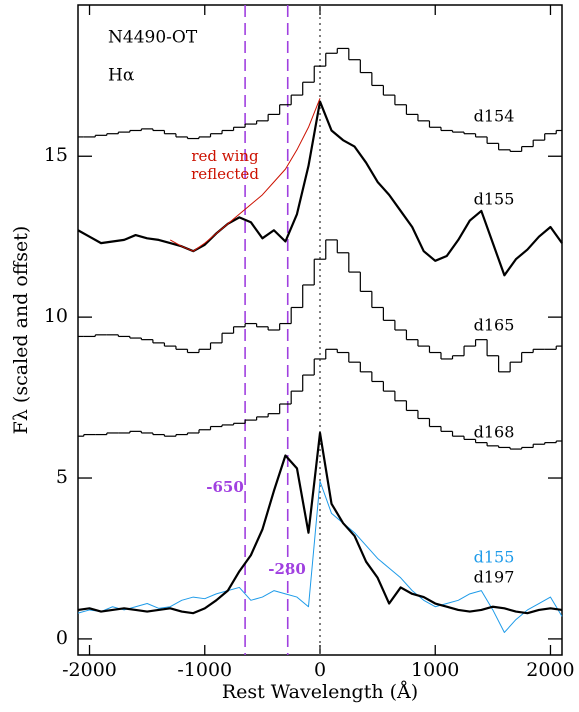  I want to click on series-label: d168, so click(494, 432).